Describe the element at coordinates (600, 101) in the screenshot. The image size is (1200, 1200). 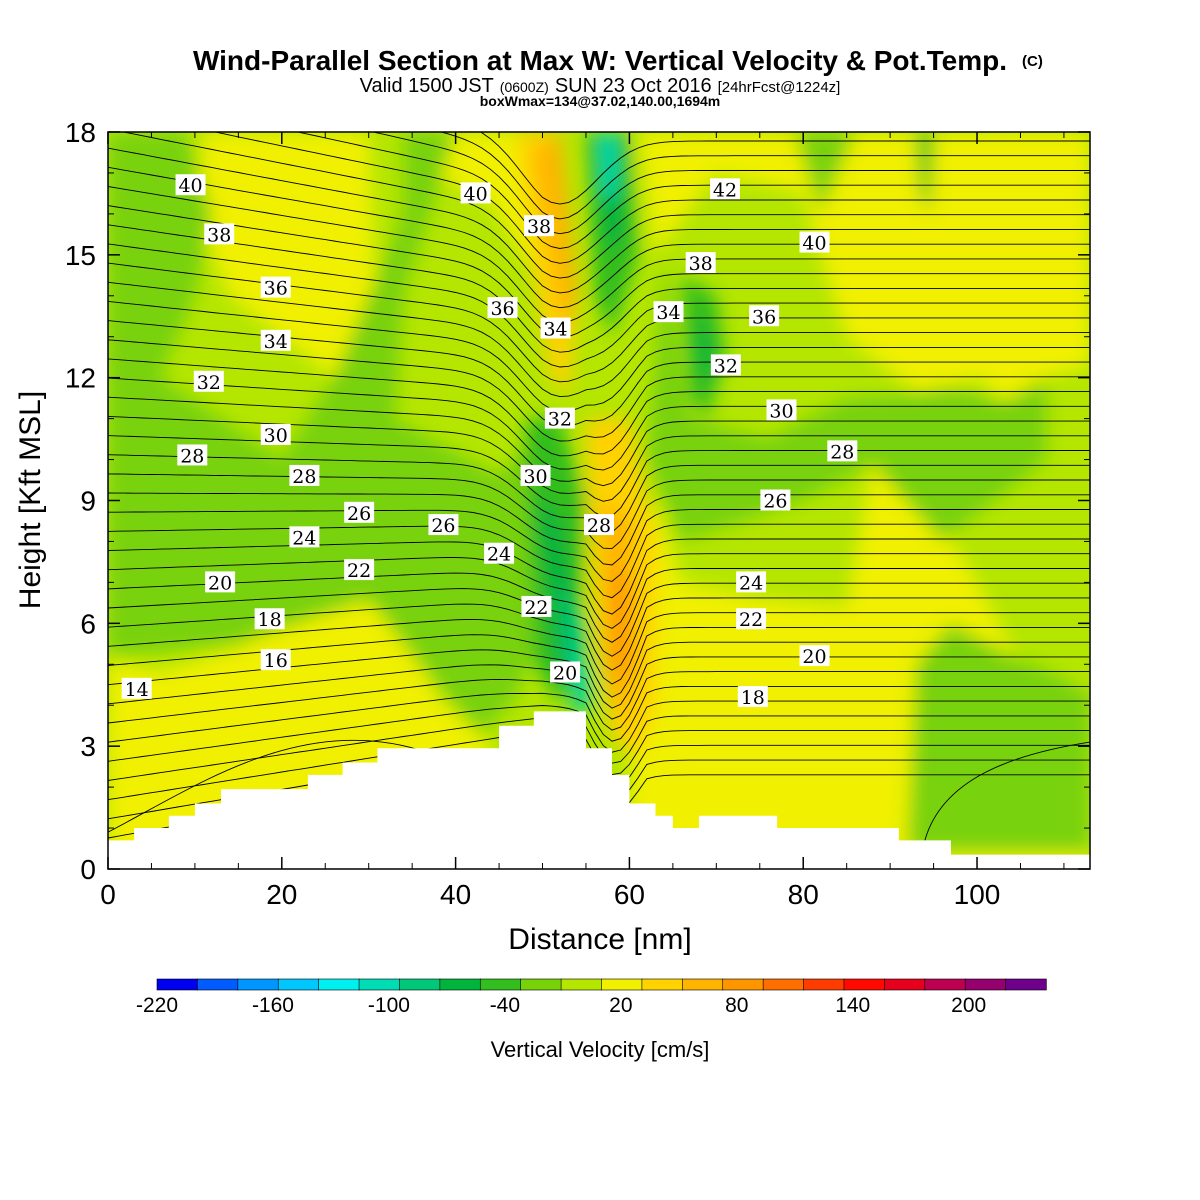
I see `box-wmax-info: boxWmax=134@37.02,140.00,1694m` at that location.